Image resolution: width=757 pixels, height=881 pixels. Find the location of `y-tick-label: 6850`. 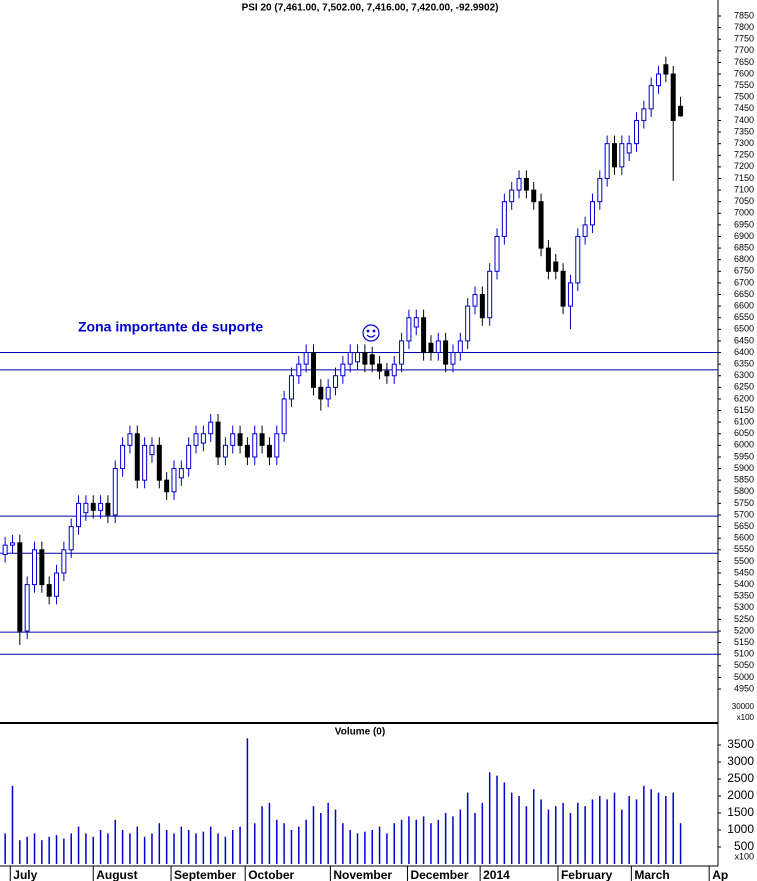

y-tick-label: 6850 is located at coordinates (744, 247).